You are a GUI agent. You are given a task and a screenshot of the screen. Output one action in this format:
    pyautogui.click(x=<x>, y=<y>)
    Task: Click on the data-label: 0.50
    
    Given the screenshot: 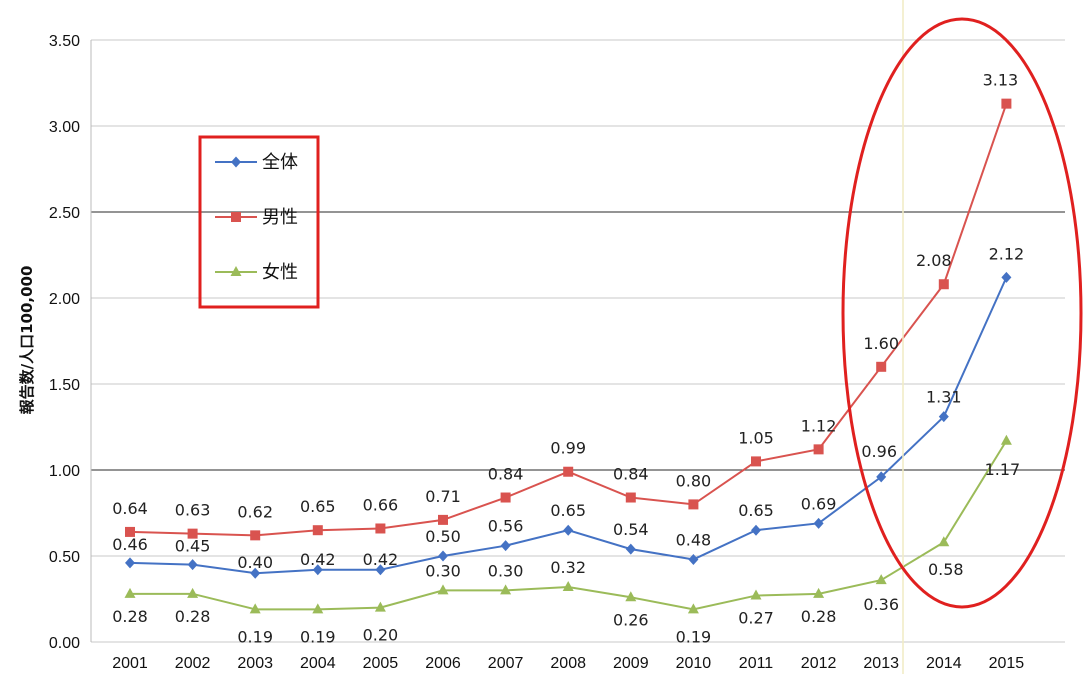 What is the action you would take?
    pyautogui.click(x=443, y=536)
    